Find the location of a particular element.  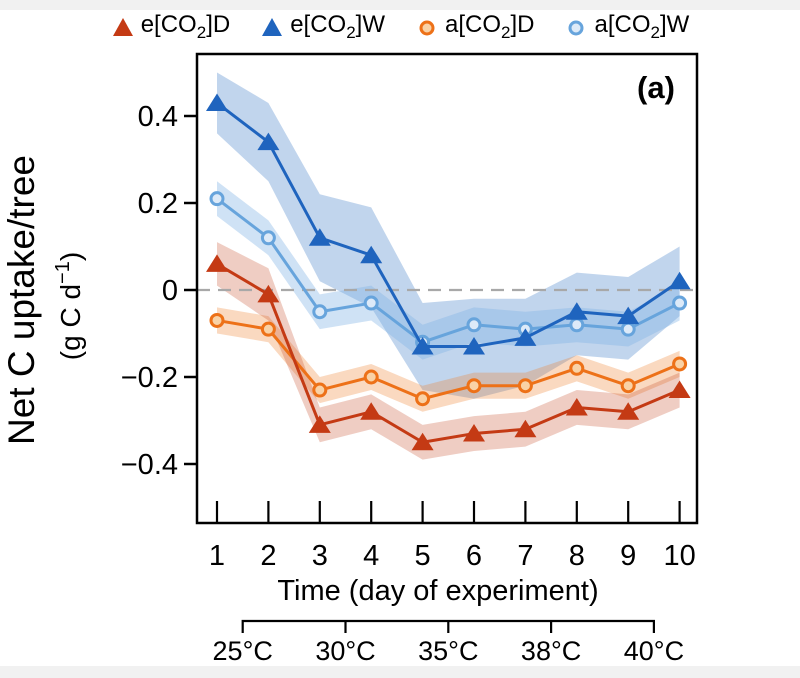

line-a[CO2]W is located at coordinates (448, 270).